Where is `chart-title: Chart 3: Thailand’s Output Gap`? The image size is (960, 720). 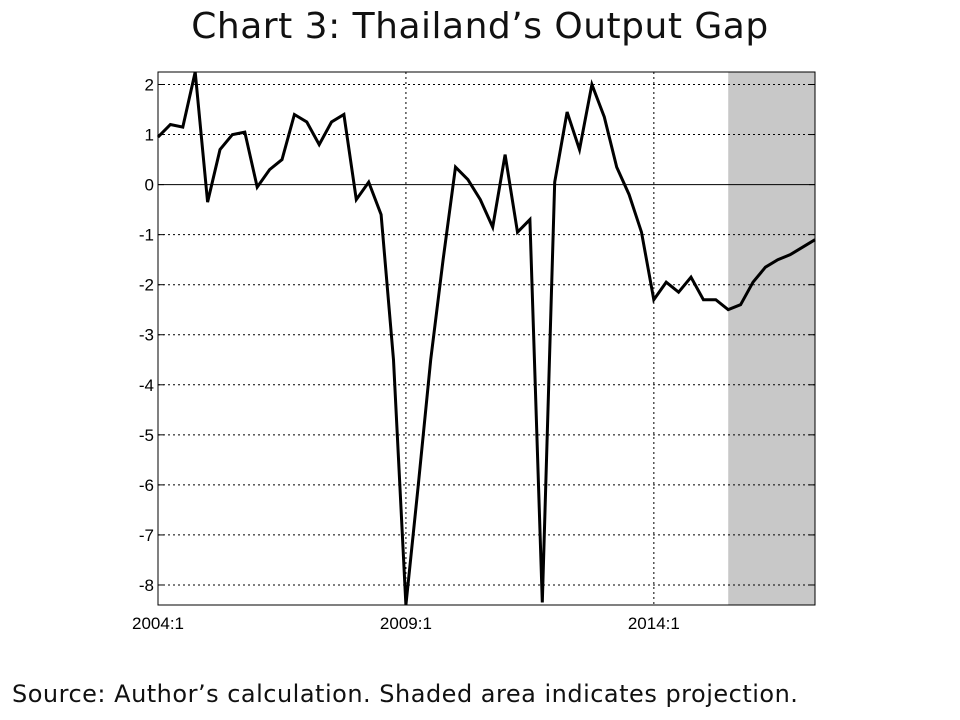
chart-title: Chart 3: Thailand’s Output Gap is located at coordinates (480, 26).